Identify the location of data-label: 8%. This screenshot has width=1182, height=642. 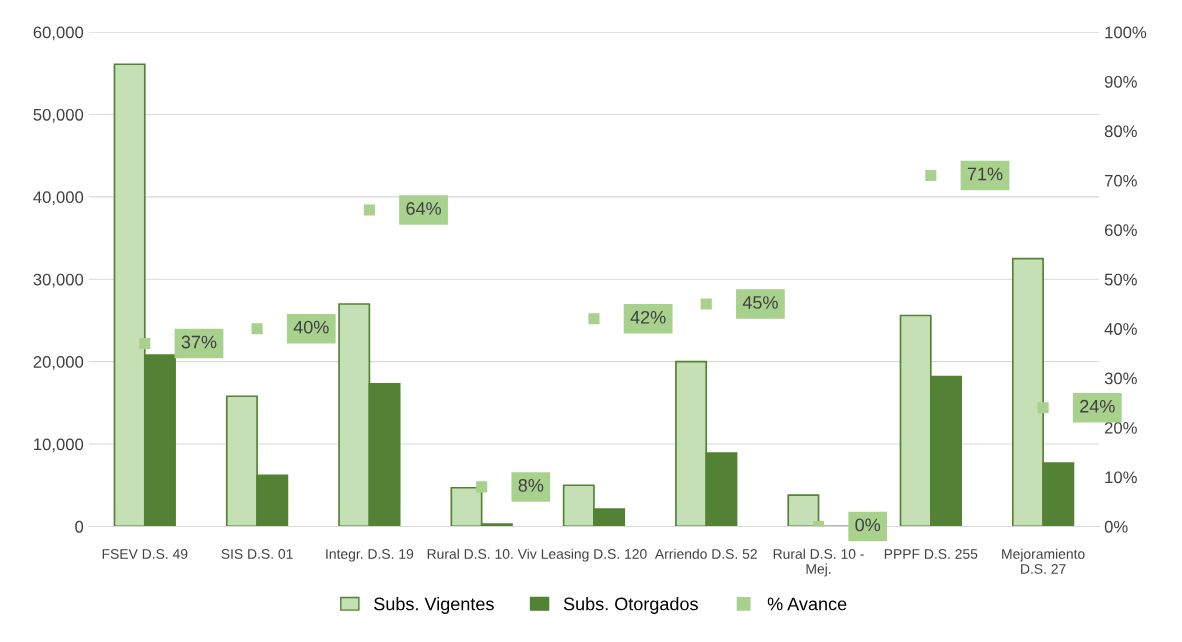
(531, 485).